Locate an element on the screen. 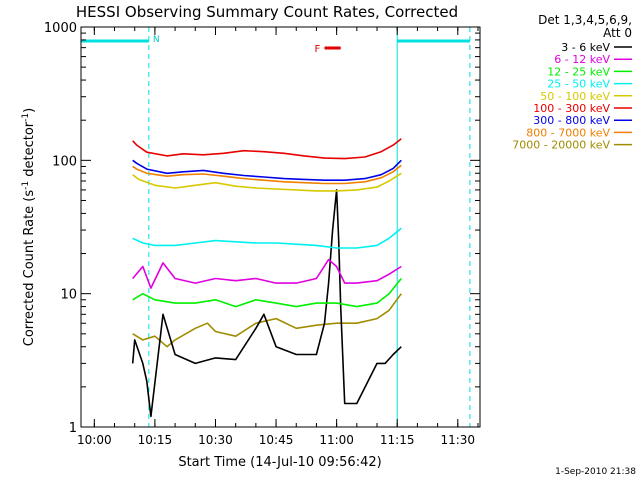 This screenshot has width=640, height=480. footer-timestamp: 1-Sep-2010 21:38 is located at coordinates (595, 472).